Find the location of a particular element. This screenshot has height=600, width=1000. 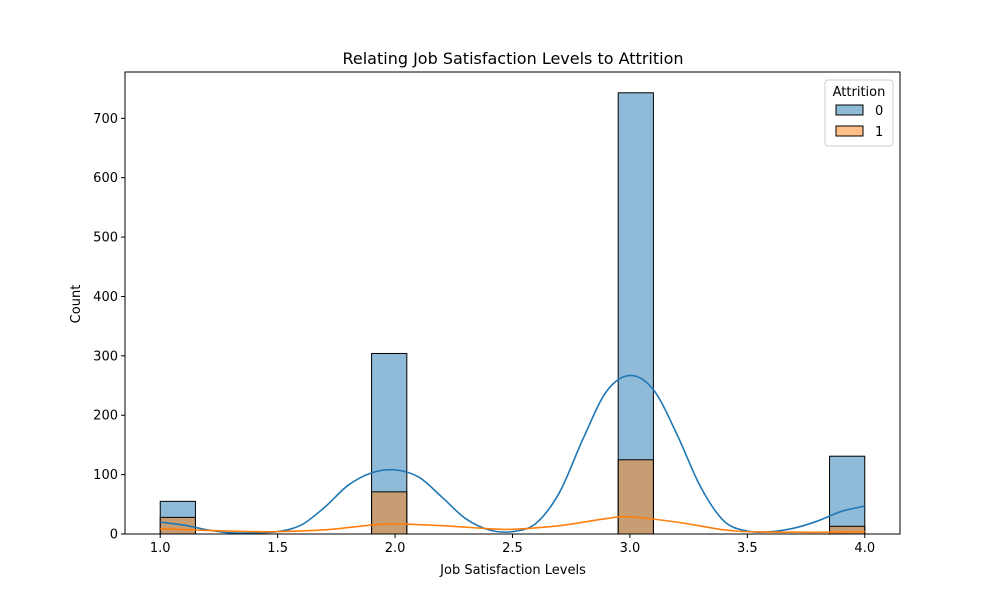

x-axis-label: Job Satisfaction Levels is located at coordinates (512, 570).